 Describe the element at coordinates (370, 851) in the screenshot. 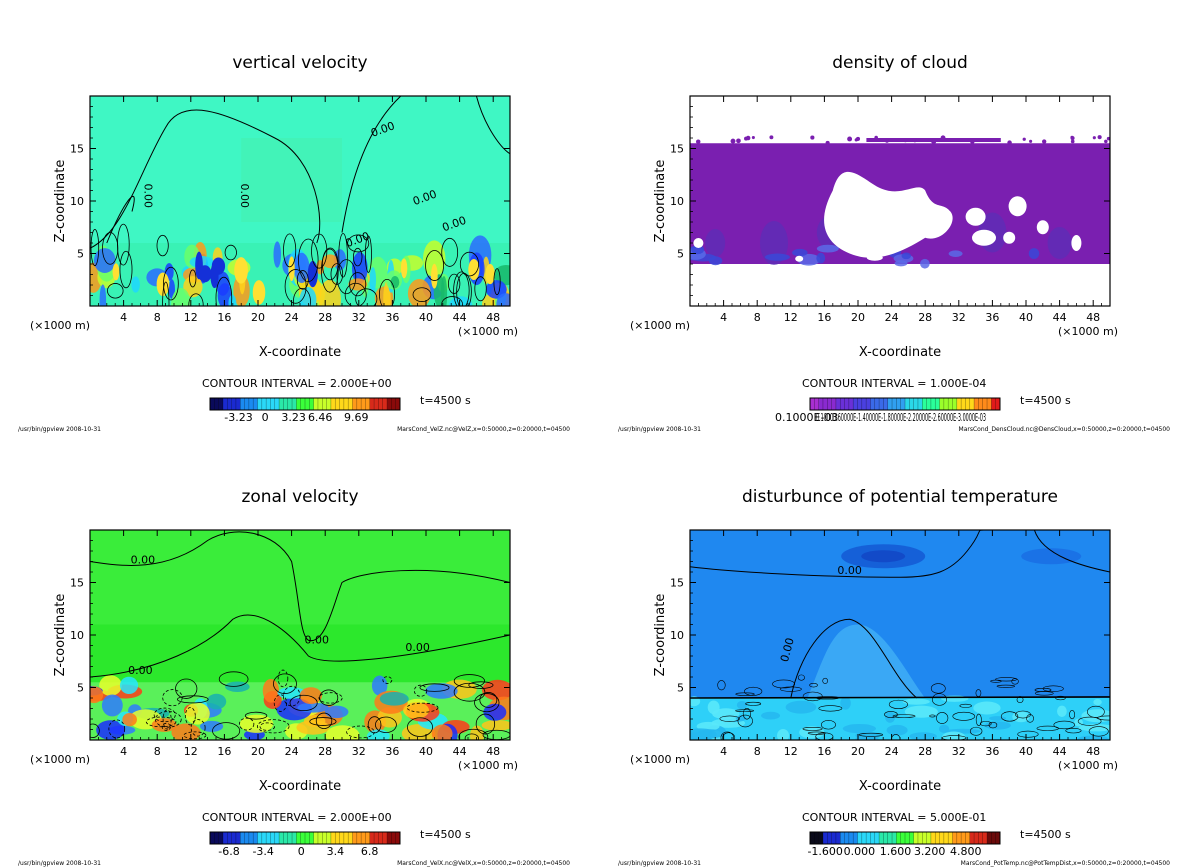

I see `colorbar-tick-label: 6.8` at that location.